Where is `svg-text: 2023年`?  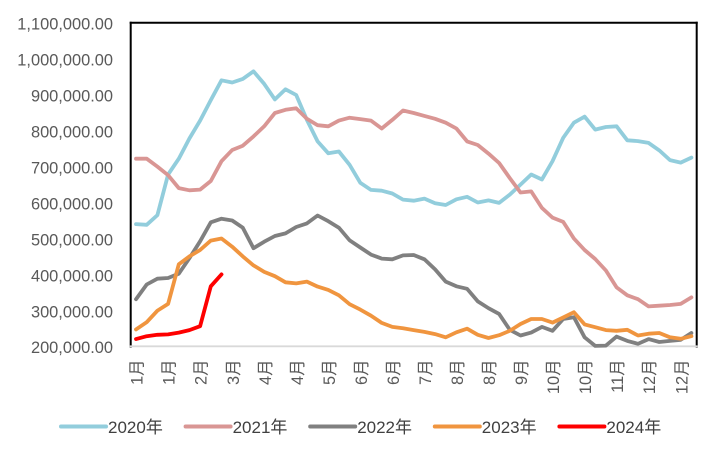 svg-text: 2023年 is located at coordinates (509, 427).